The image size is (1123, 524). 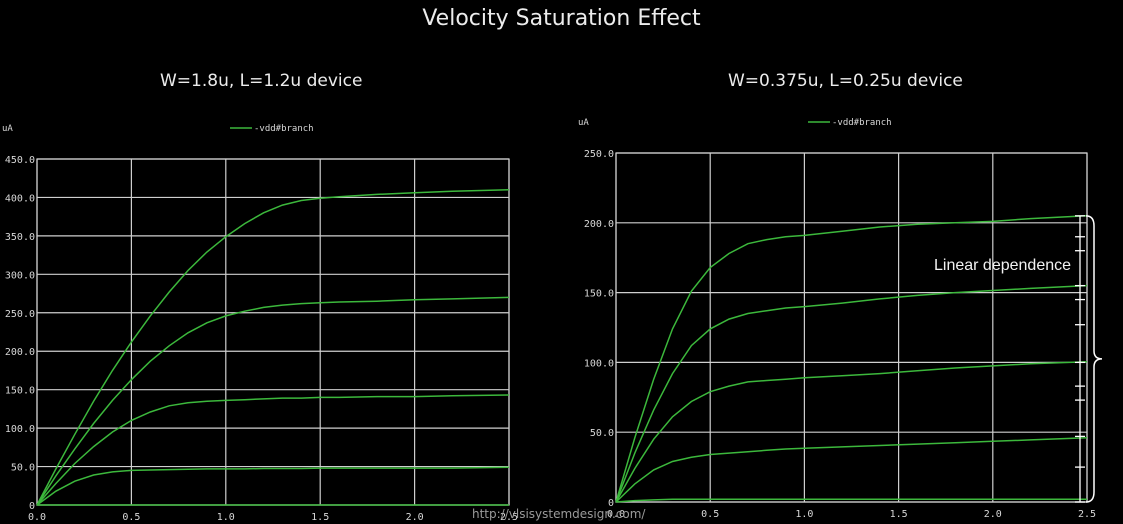 I want to click on right-y-tick-label: 100.0, so click(x=599, y=363).